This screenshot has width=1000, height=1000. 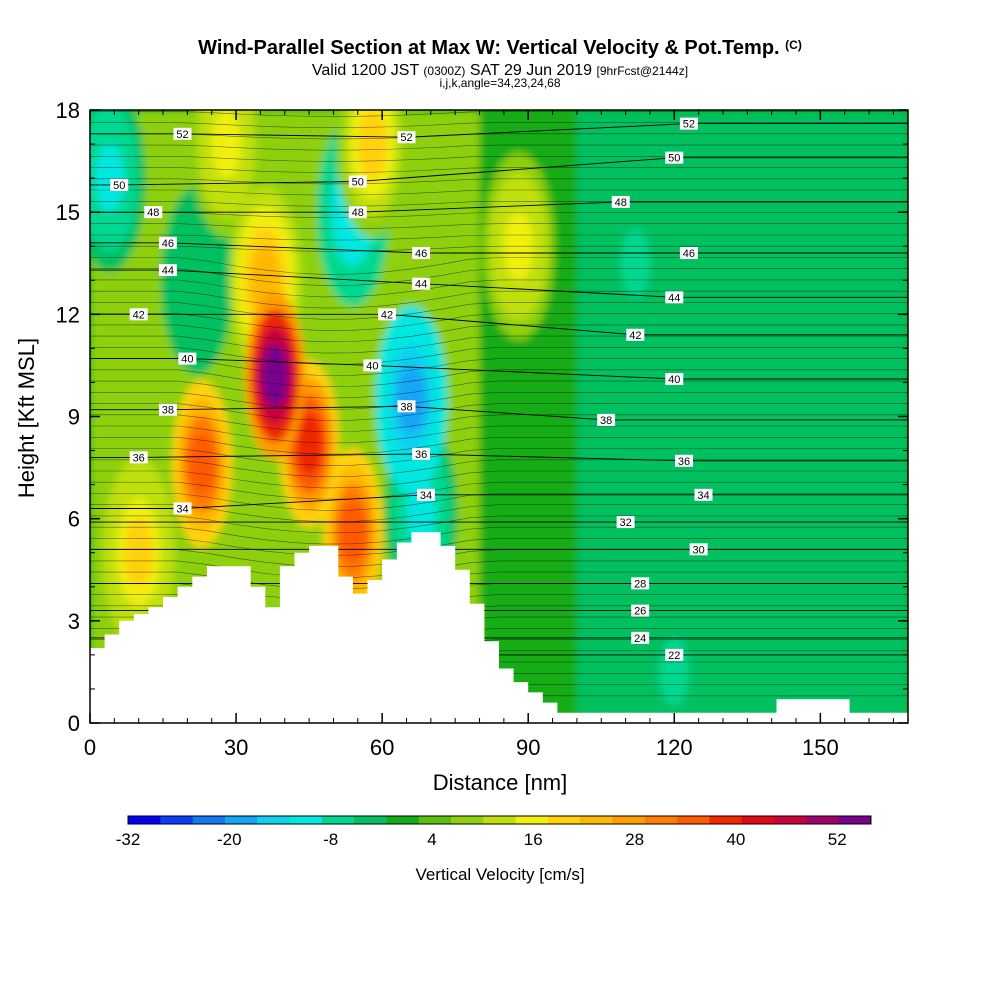 What do you see at coordinates (634, 839) in the screenshot?
I see `colorbar-tick-label: 28` at bounding box center [634, 839].